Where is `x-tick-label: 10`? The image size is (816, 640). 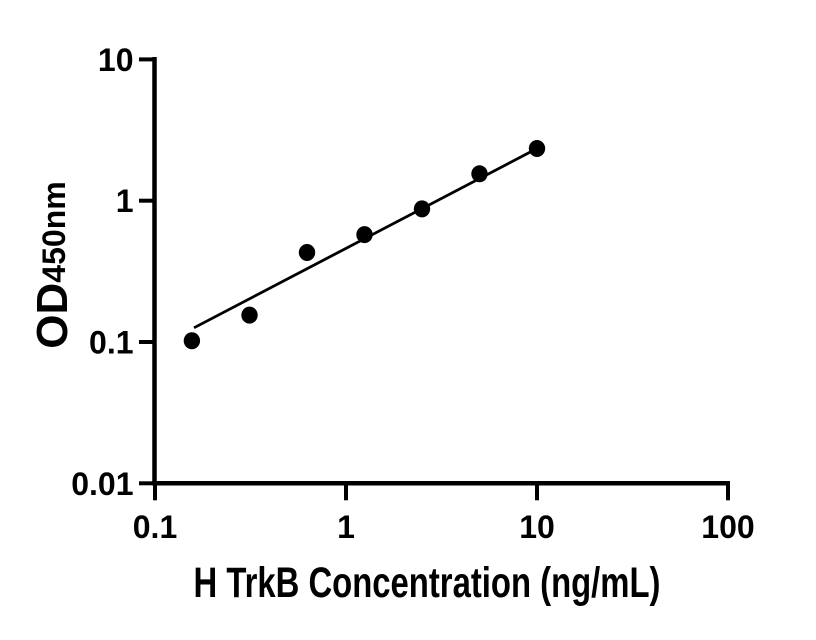 x-tick-label: 10 is located at coordinates (537, 527).